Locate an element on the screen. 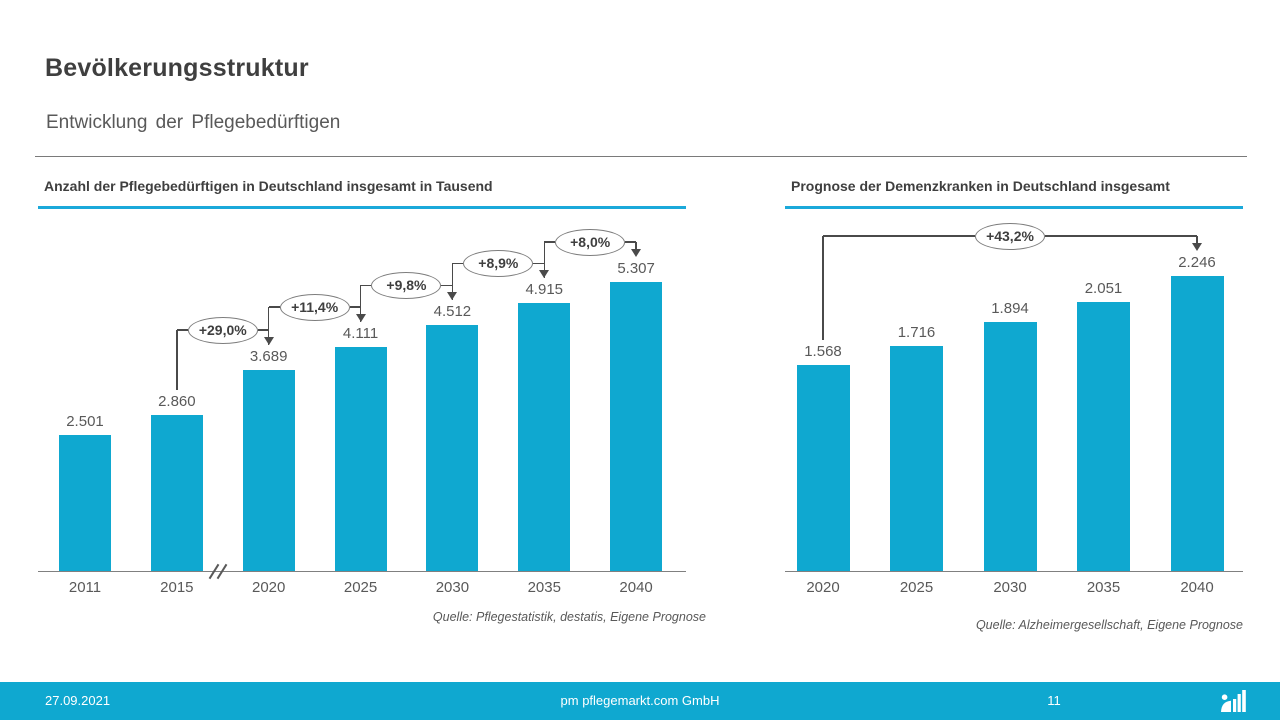  bar-value-label: 2.501 is located at coordinates (85, 421).